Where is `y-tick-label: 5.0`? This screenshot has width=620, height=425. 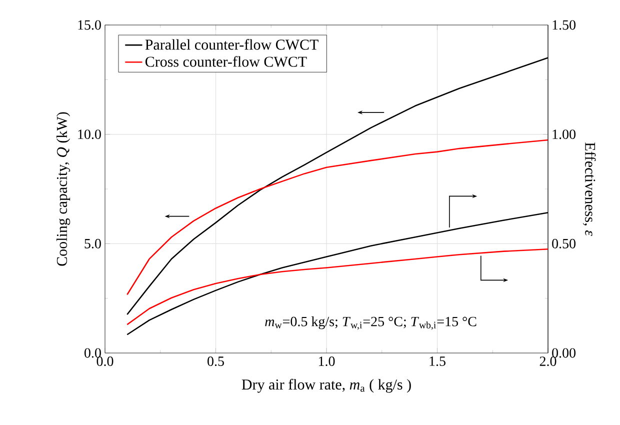
y-tick-label: 5.0 is located at coordinates (92, 243).